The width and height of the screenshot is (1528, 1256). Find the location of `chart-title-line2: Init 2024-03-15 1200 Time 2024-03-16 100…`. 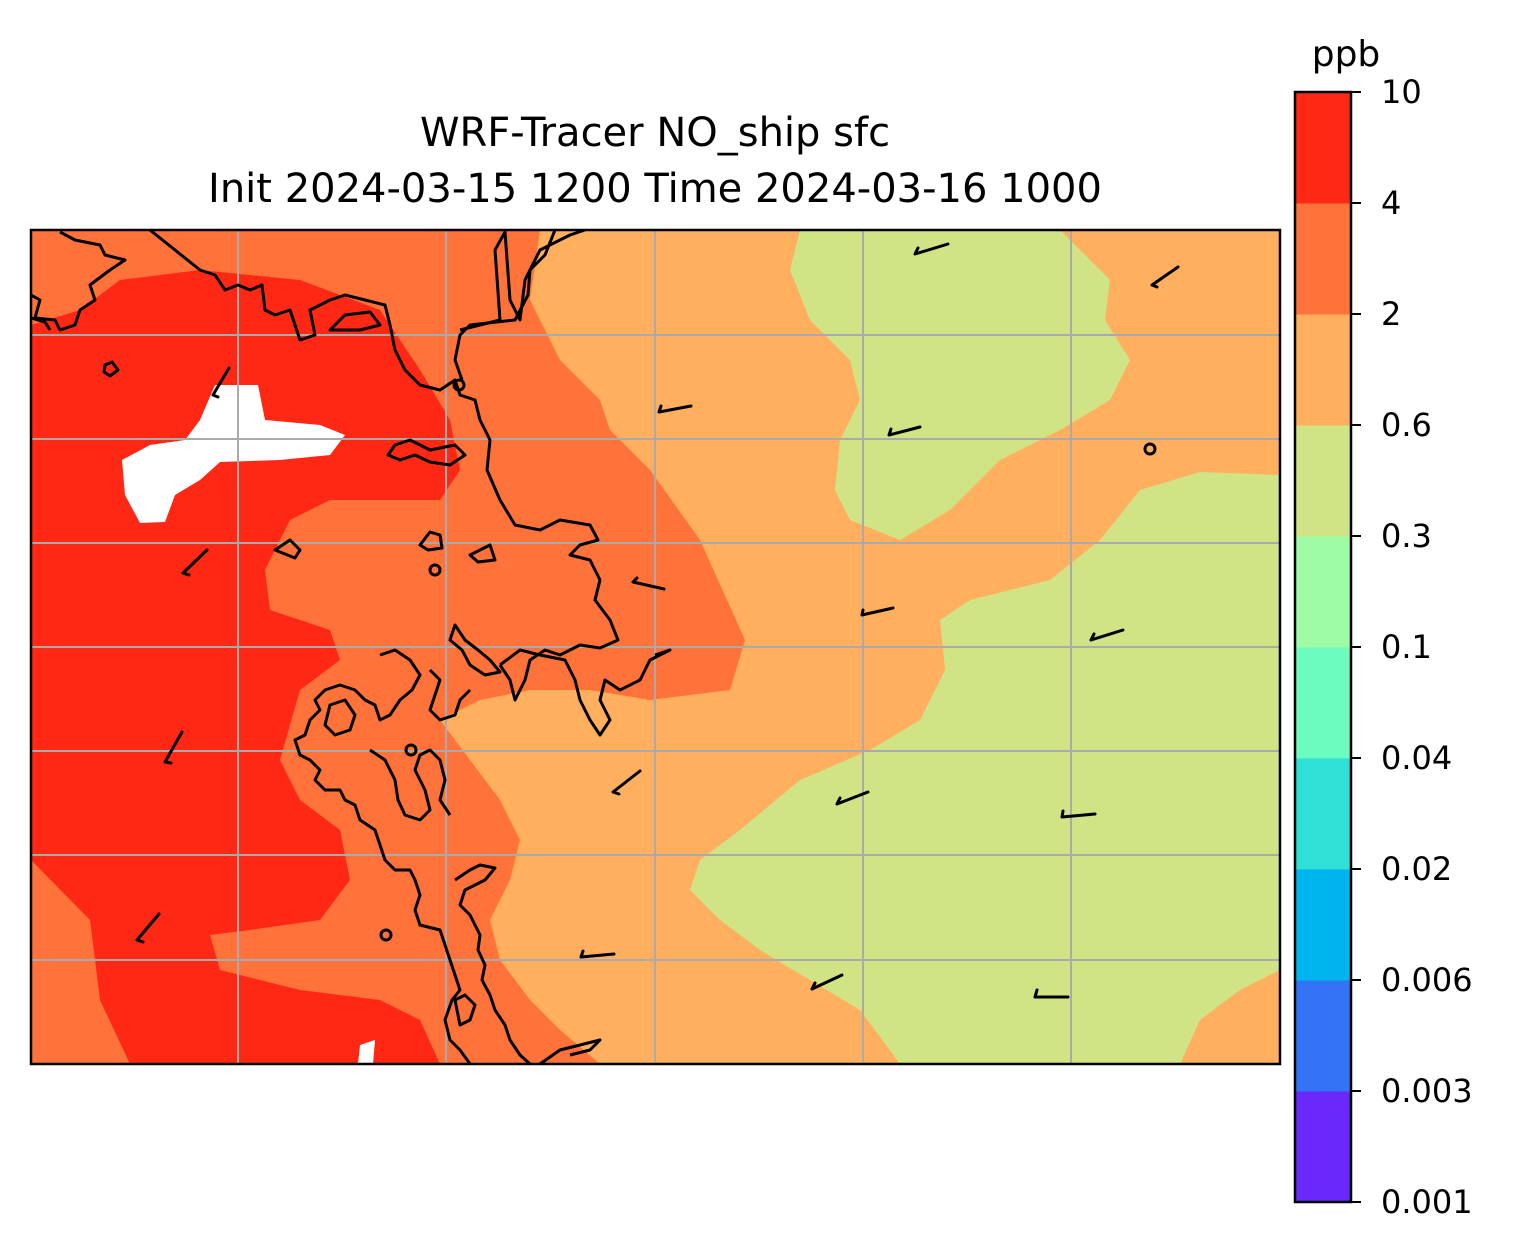

chart-title-line2: Init 2024-03-15 1200 Time 2024-03-16 100… is located at coordinates (655, 189).